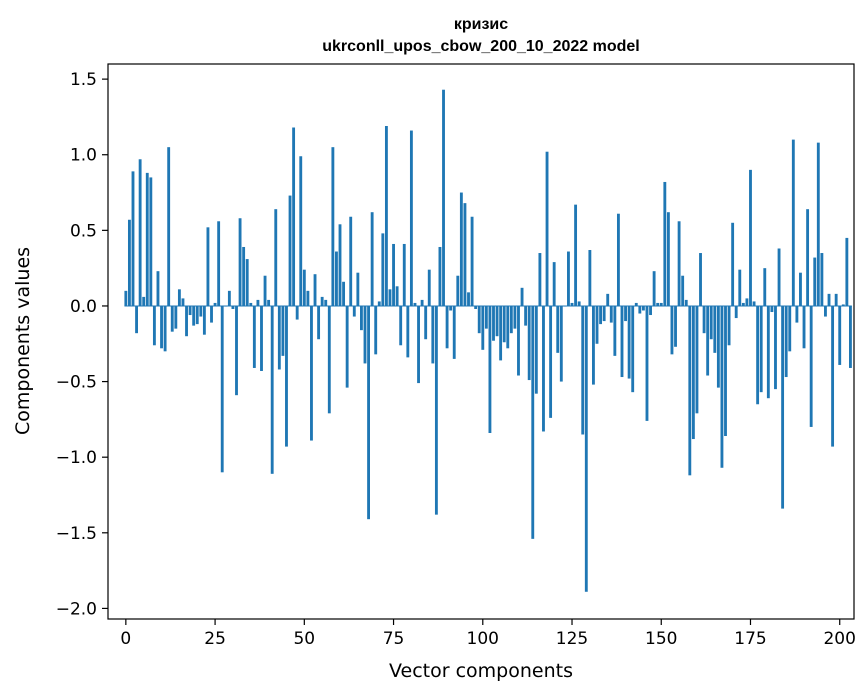  What do you see at coordinates (23, 341) in the screenshot?
I see `y-axis-label: Components values` at bounding box center [23, 341].